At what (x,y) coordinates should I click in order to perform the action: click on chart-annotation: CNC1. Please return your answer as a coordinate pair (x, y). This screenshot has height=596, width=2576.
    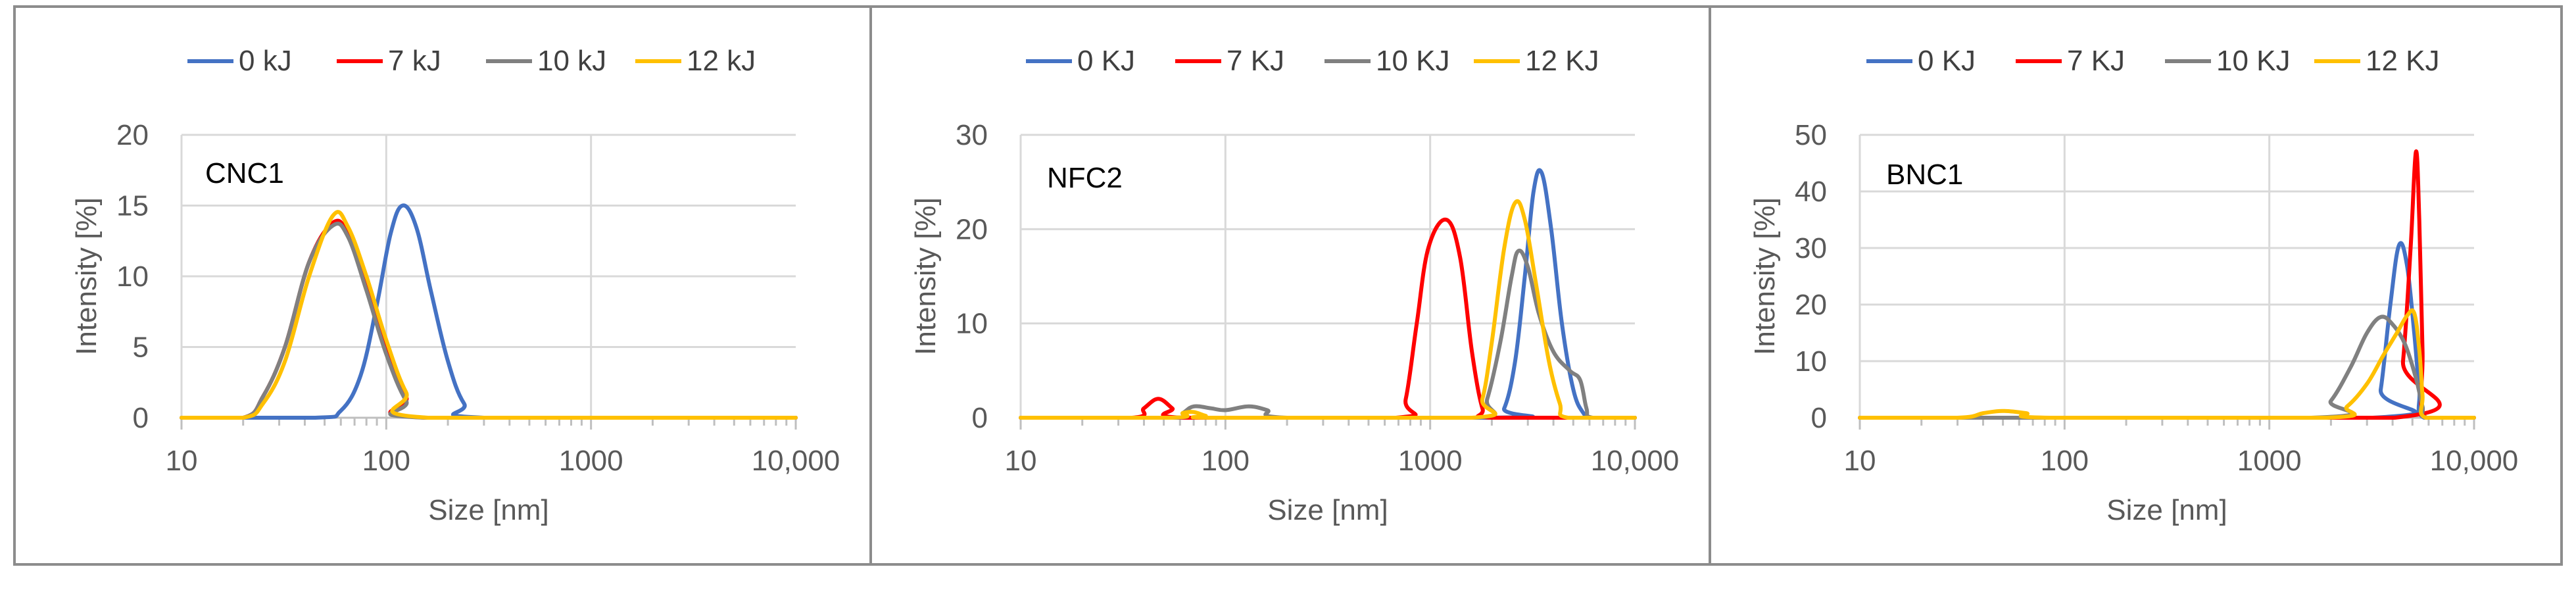
    Looking at the image, I should click on (244, 173).